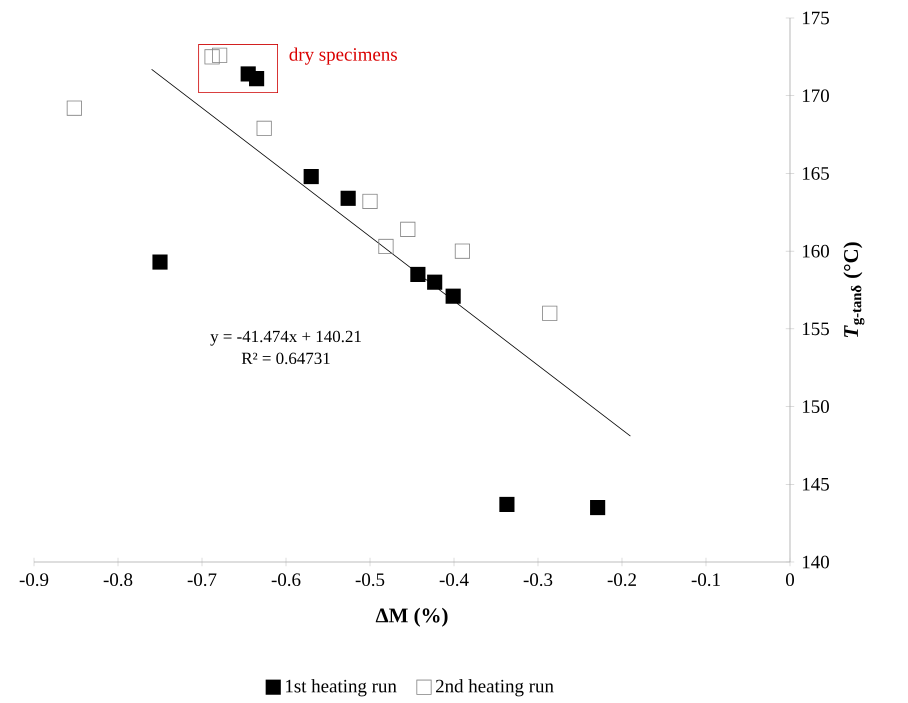  Describe the element at coordinates (286, 358) in the screenshot. I see `annotation: R² = 0.64731` at that location.